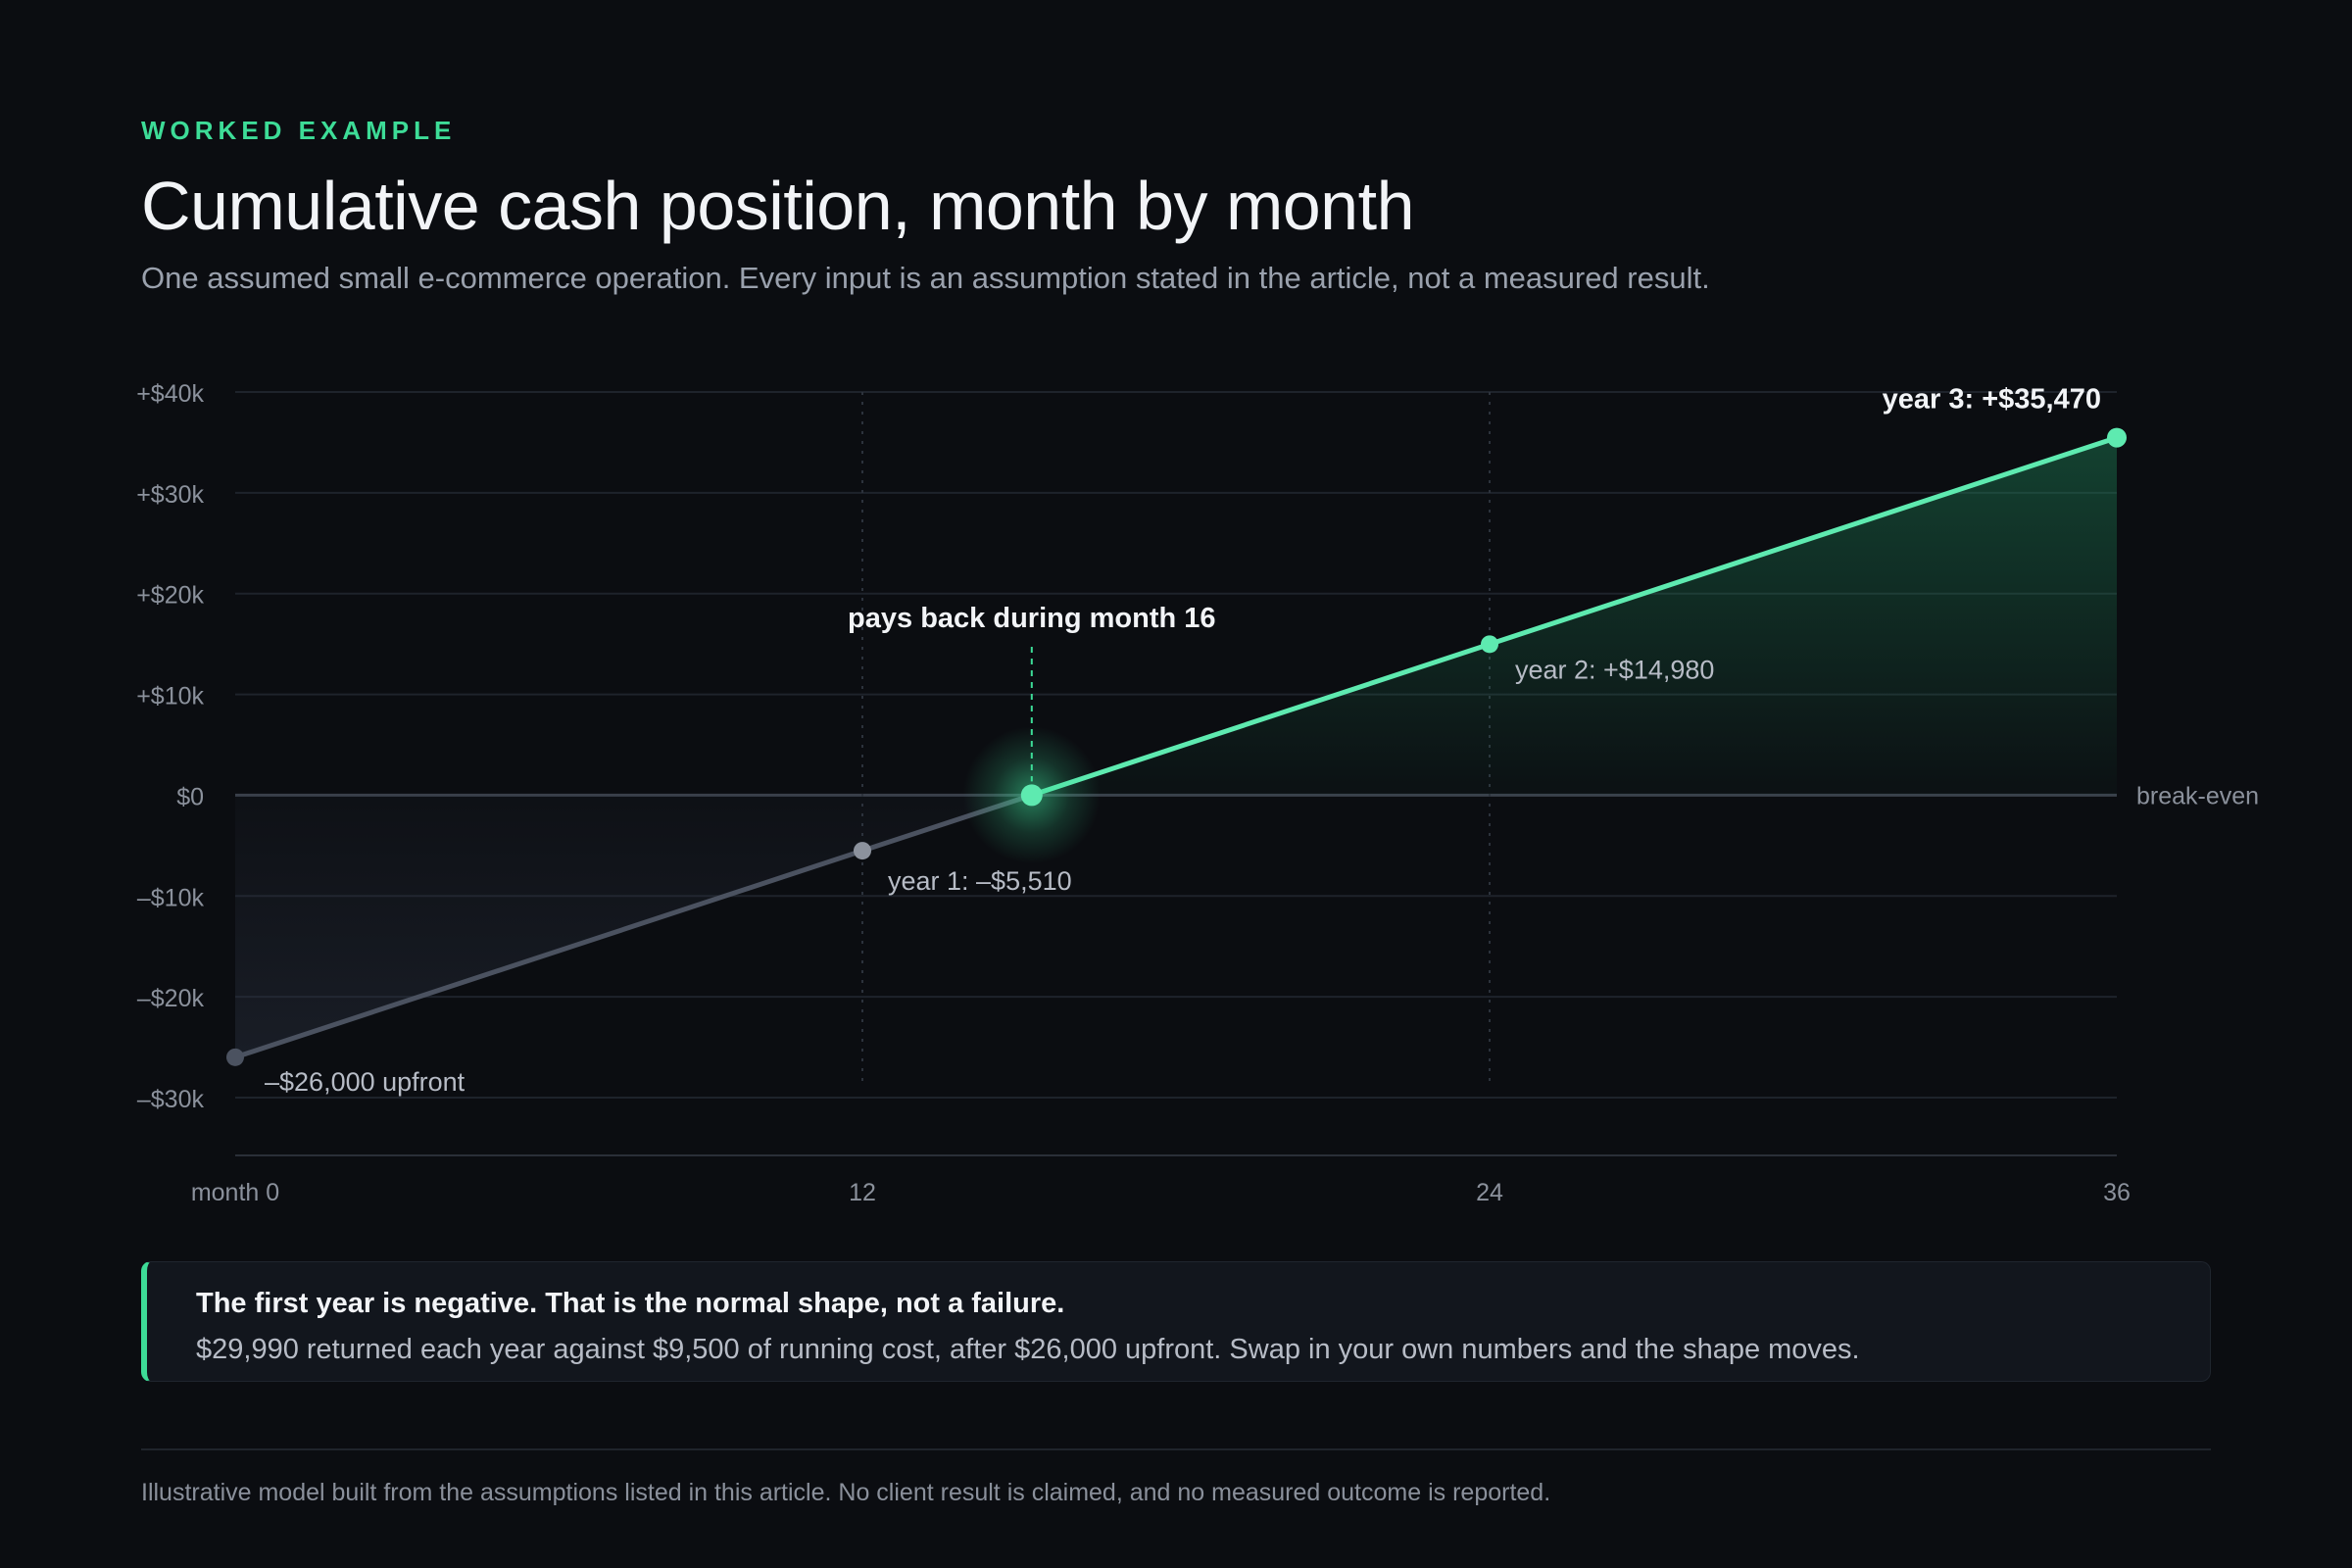  What do you see at coordinates (171, 1099) in the screenshot?
I see `y-tick-label: –$30k` at bounding box center [171, 1099].